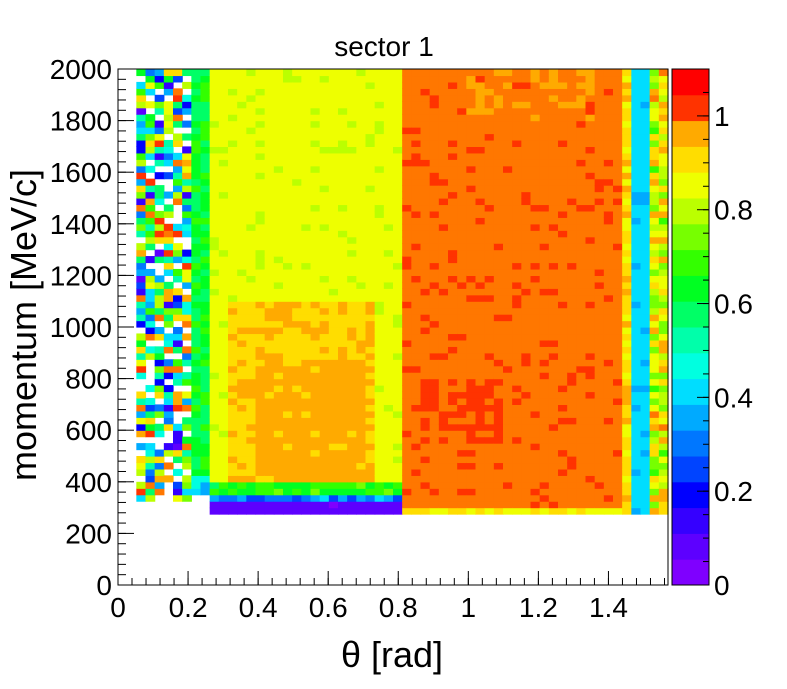  Describe the element at coordinates (104, 585) in the screenshot. I see `y-tick-label: 0` at that location.